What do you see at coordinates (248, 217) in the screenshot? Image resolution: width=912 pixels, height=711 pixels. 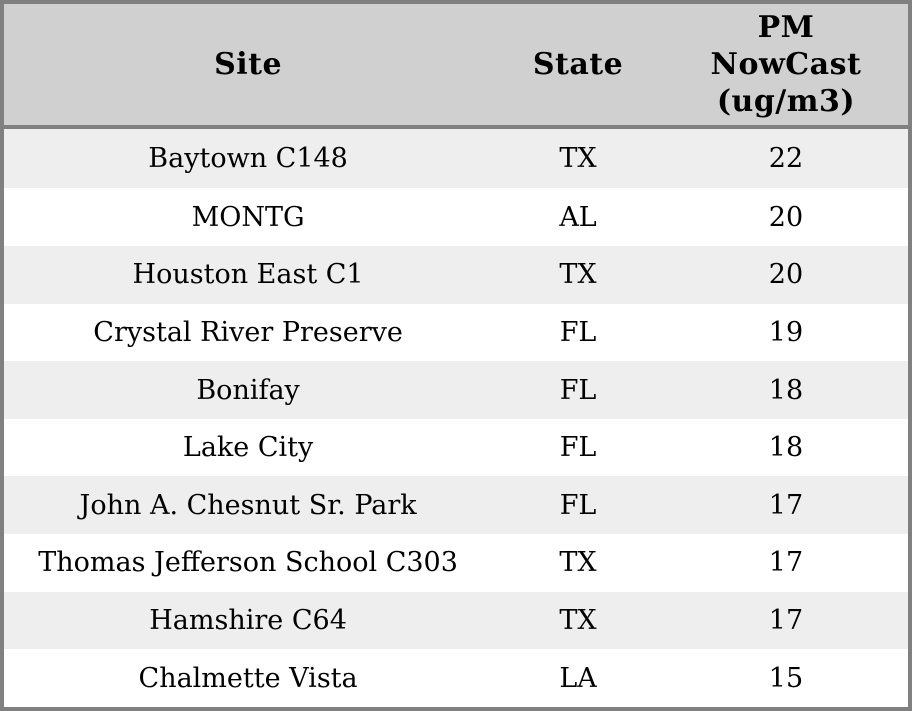 I see `site-cell: MONTG` at bounding box center [248, 217].